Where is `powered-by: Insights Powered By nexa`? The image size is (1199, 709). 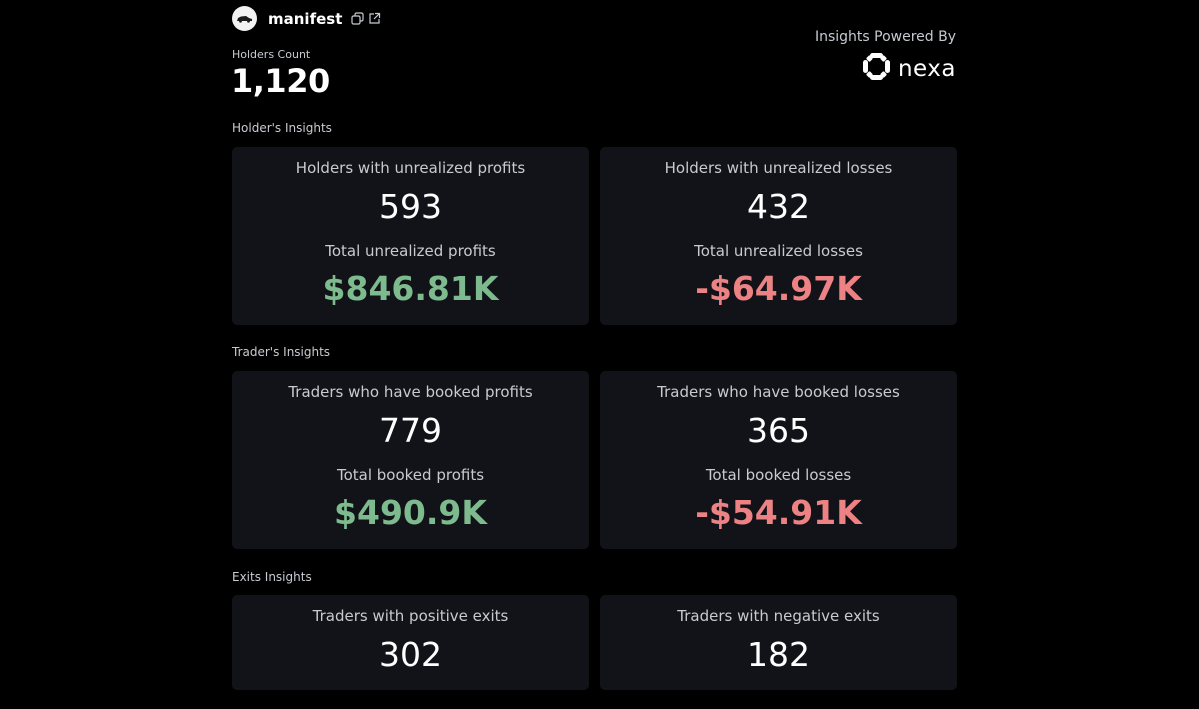
powered-by: Insights Powered By nexa is located at coordinates (885, 56).